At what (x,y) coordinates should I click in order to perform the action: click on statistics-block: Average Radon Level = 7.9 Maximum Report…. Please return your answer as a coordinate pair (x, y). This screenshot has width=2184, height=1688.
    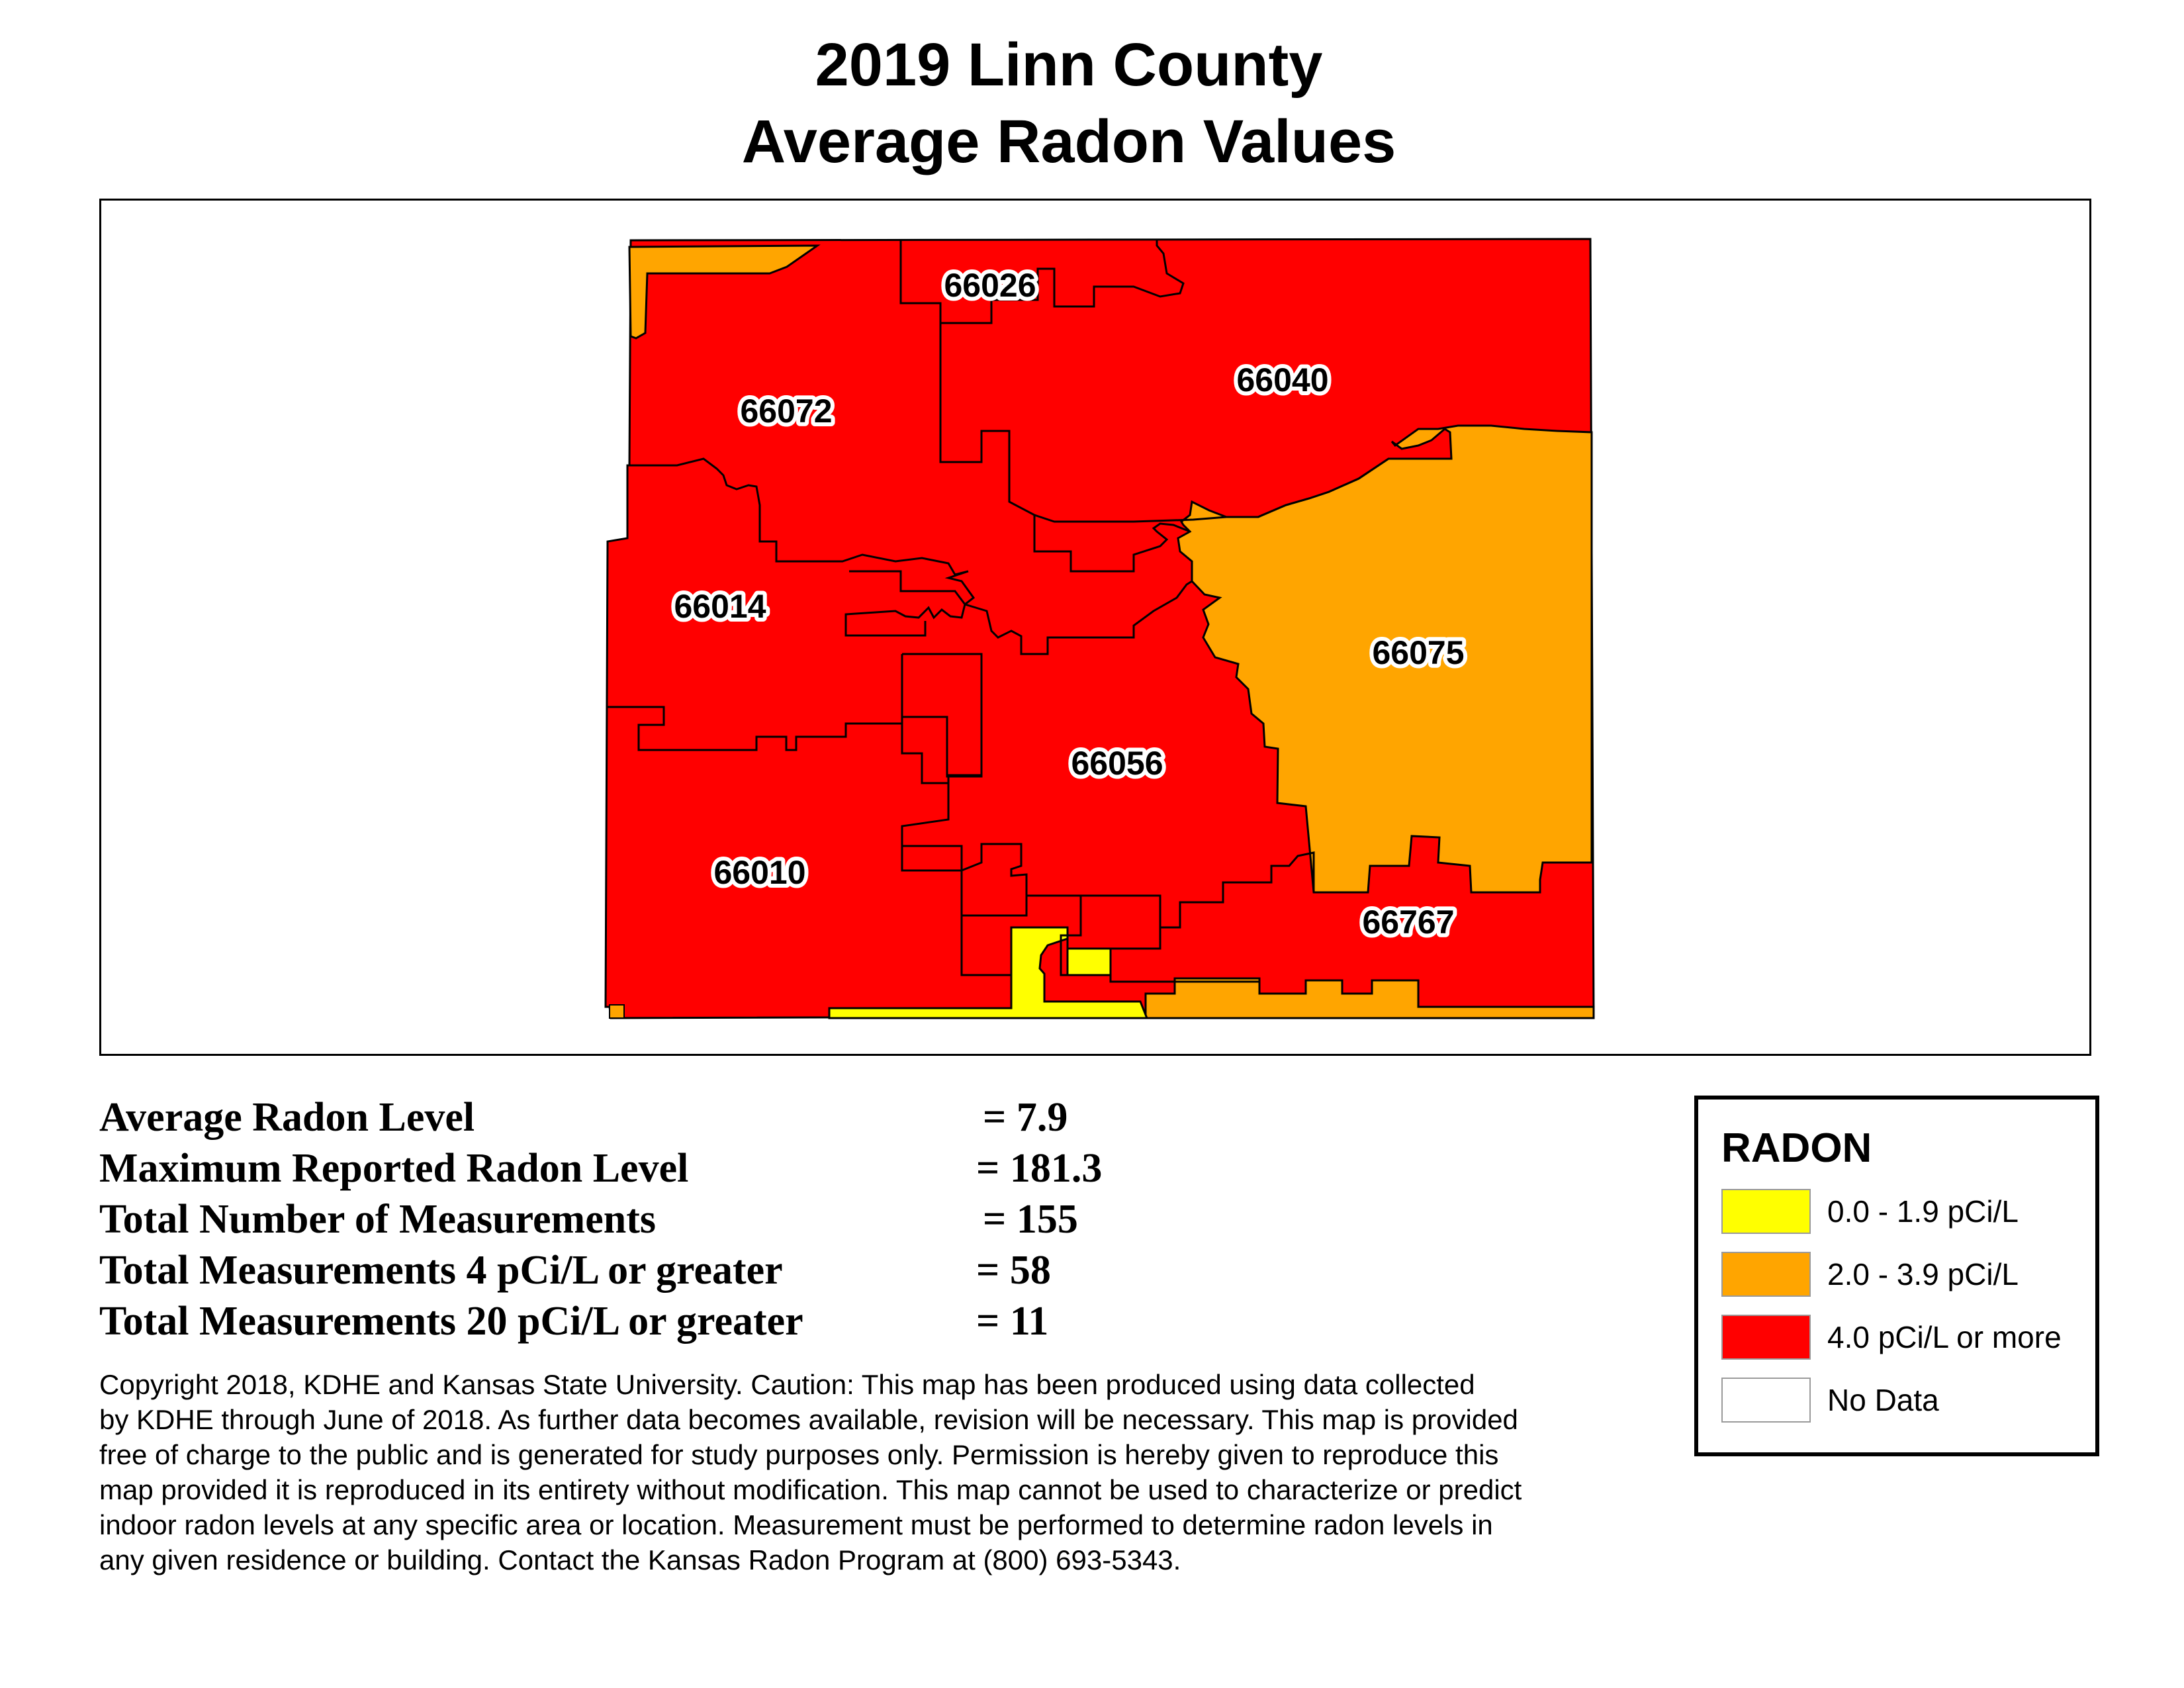
    Looking at the image, I should click on (628, 1219).